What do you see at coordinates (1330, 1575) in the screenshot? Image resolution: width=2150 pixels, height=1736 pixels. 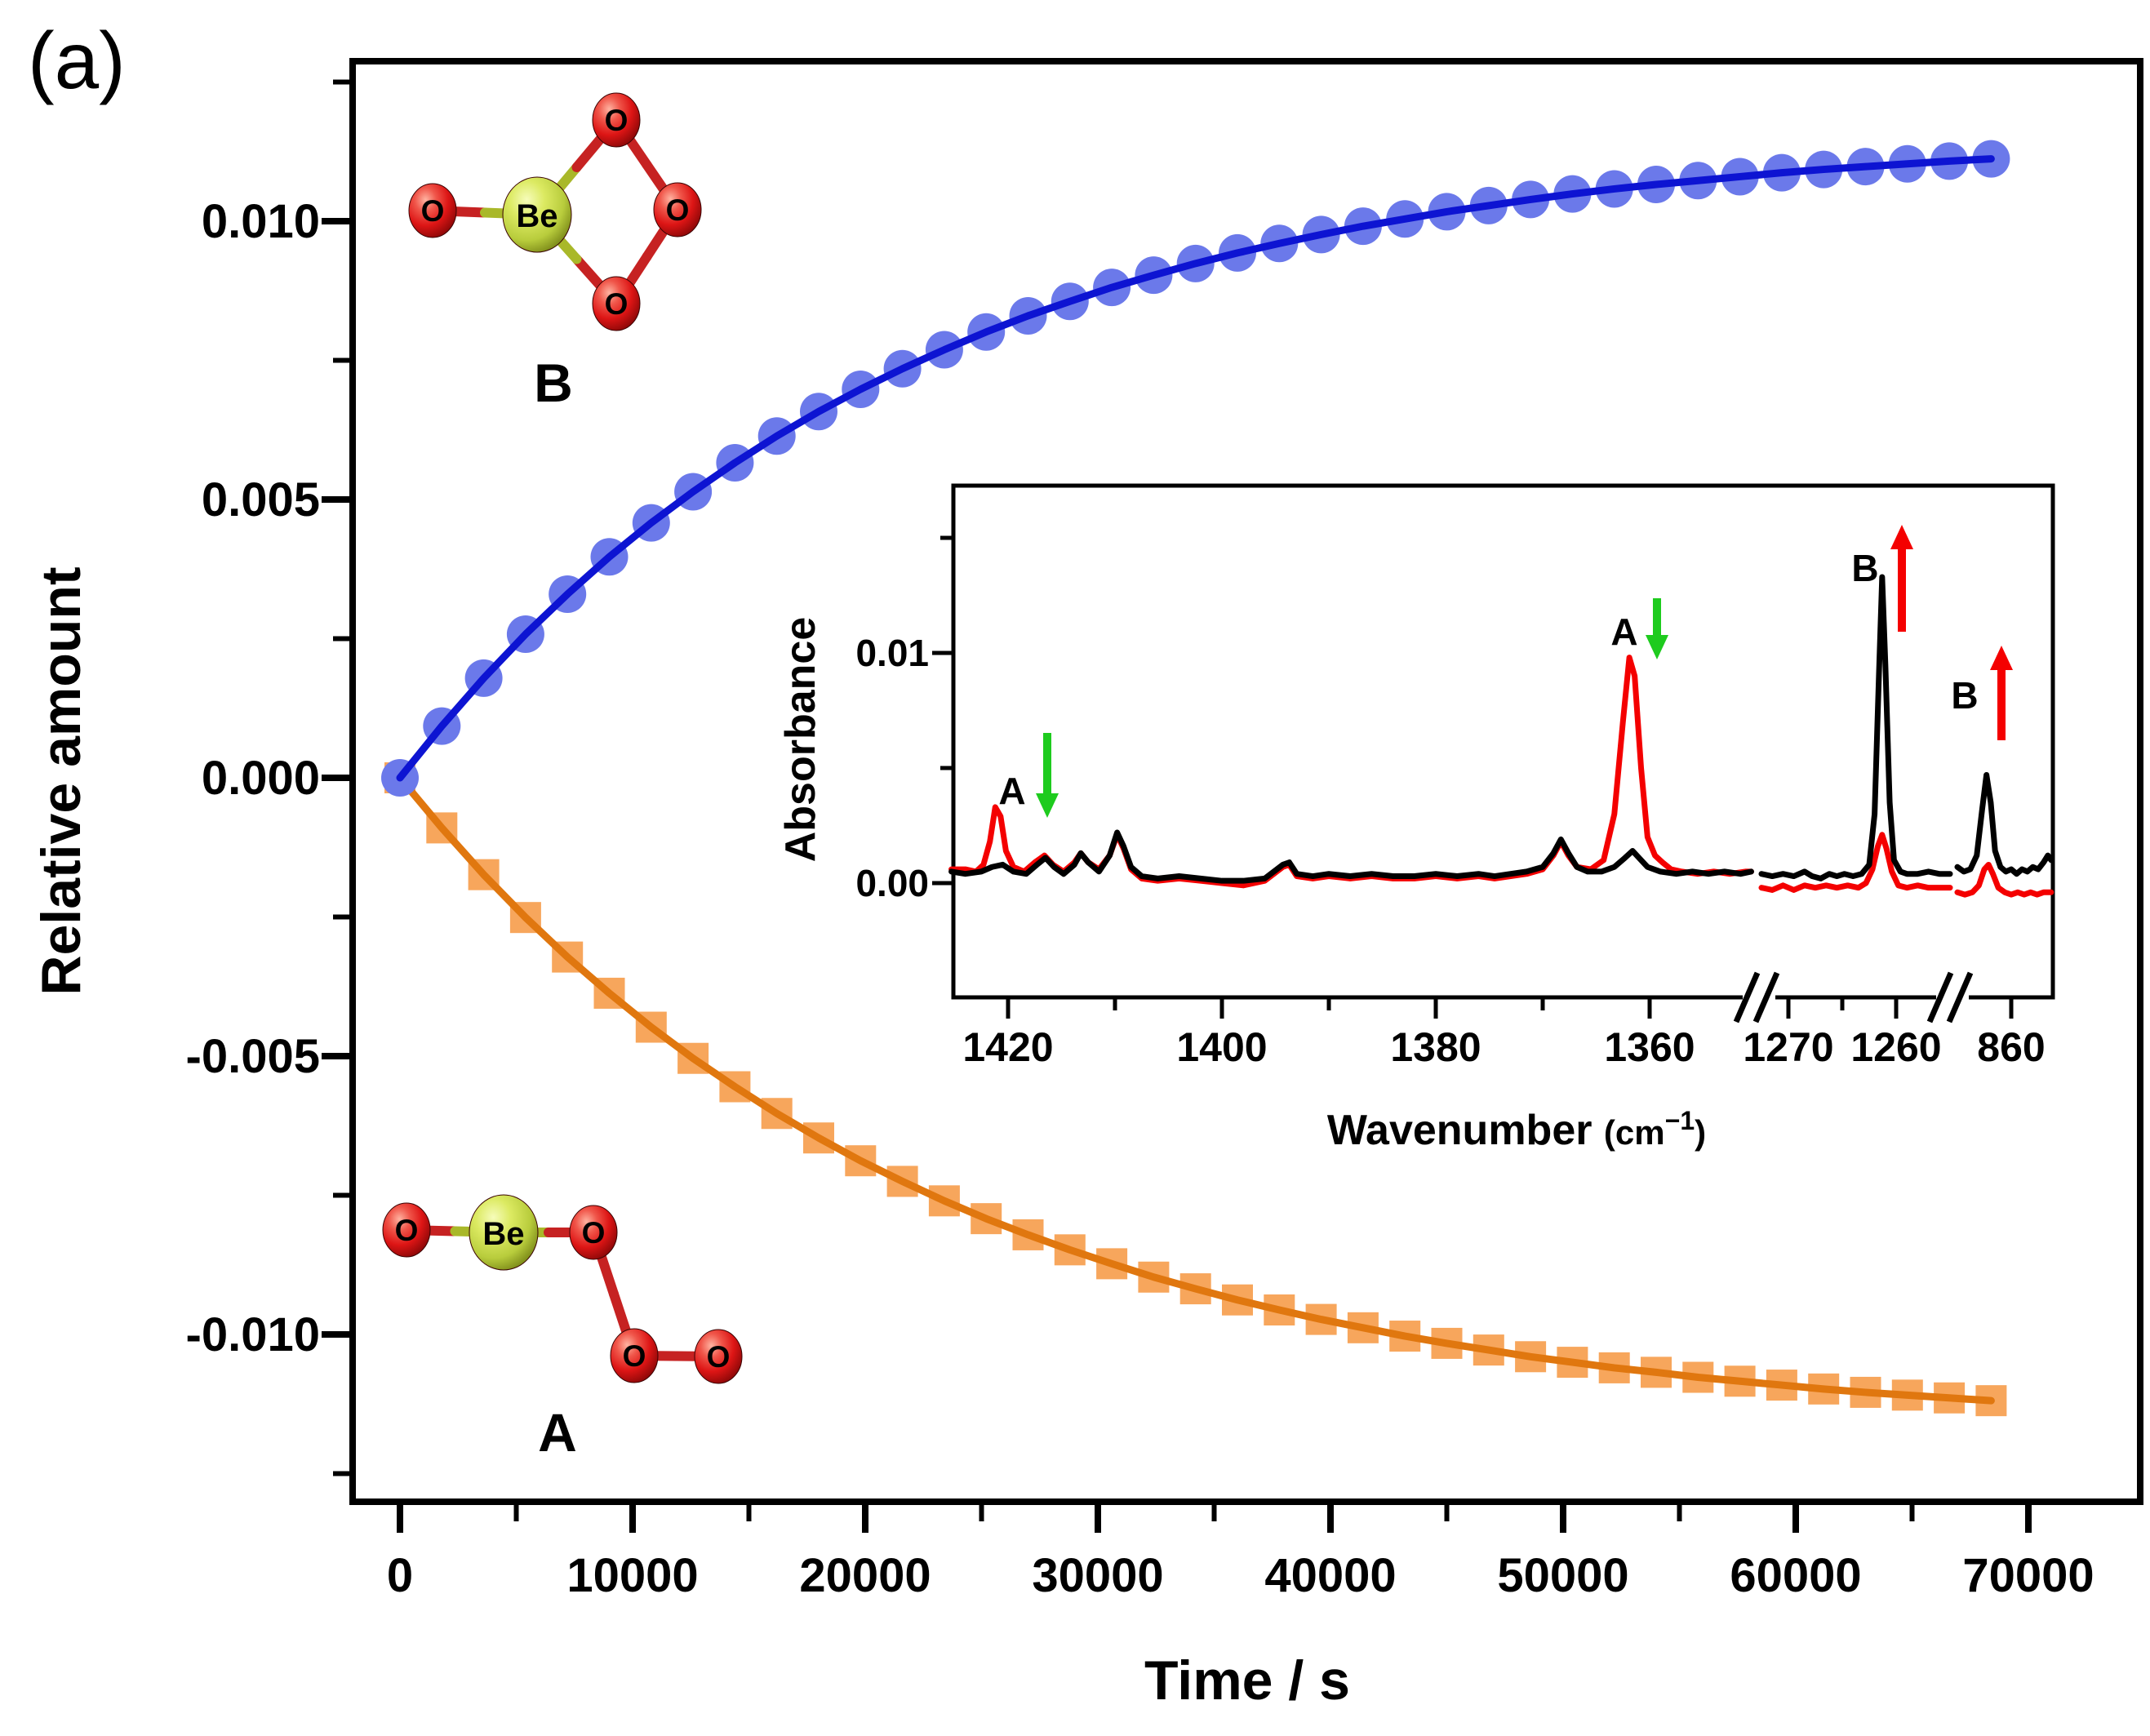 I see `x-tick-label: 40000` at bounding box center [1330, 1575].